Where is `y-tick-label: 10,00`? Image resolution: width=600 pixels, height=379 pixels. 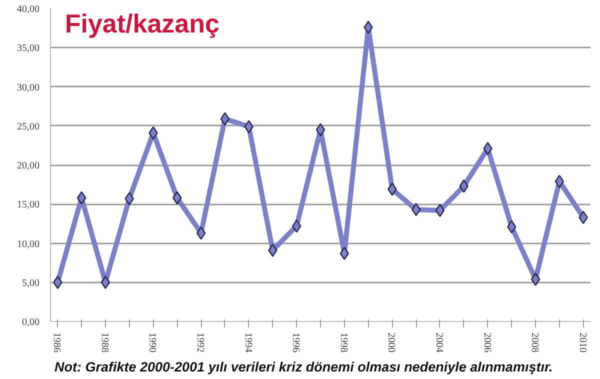 y-tick-label: 10,00 is located at coordinates (28, 244).